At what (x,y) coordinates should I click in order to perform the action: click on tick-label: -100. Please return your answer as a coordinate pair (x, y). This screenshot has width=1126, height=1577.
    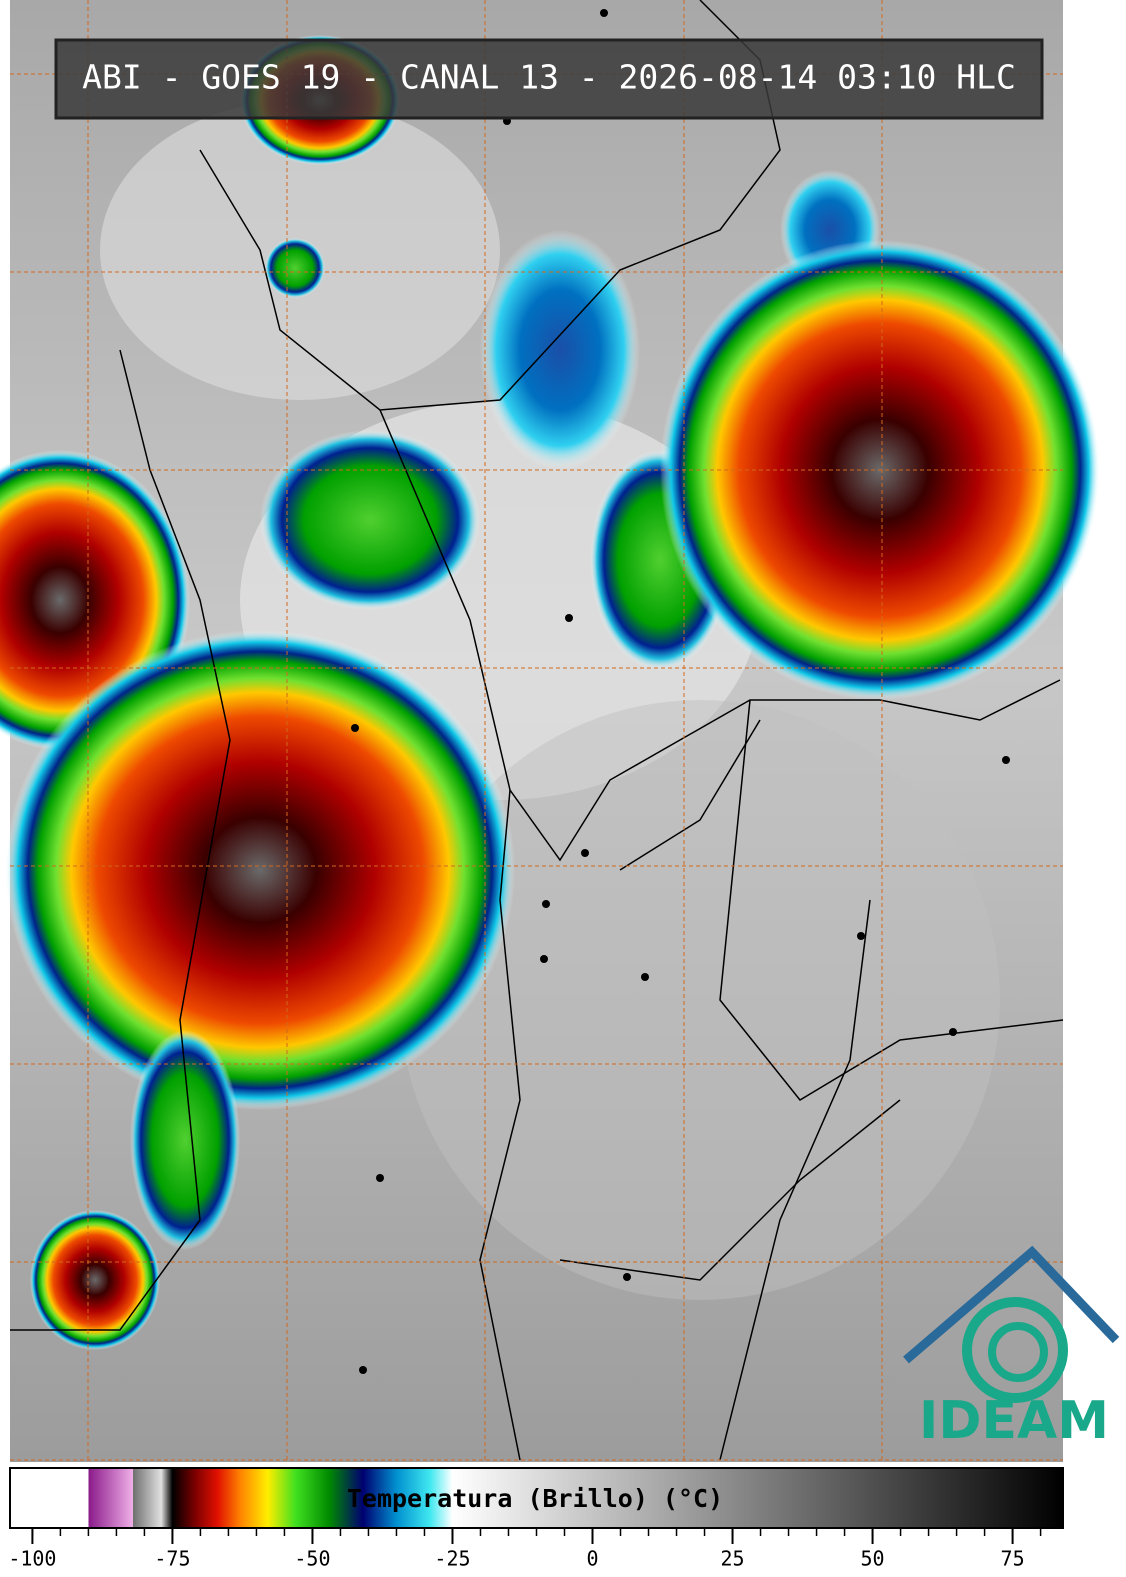
    Looking at the image, I should click on (32, 1559).